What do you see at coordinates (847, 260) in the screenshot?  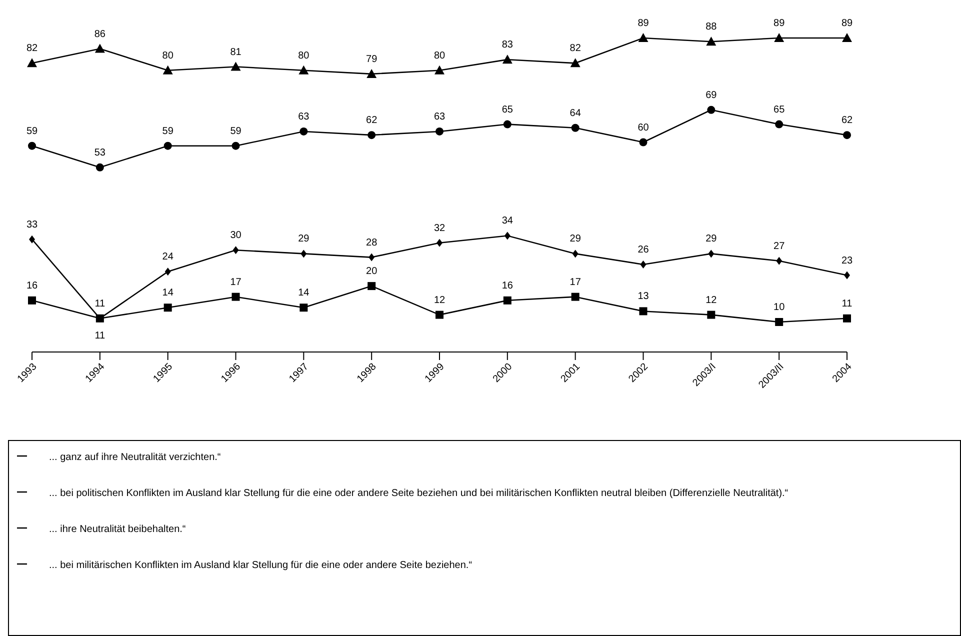 I see `data-label: 23` at bounding box center [847, 260].